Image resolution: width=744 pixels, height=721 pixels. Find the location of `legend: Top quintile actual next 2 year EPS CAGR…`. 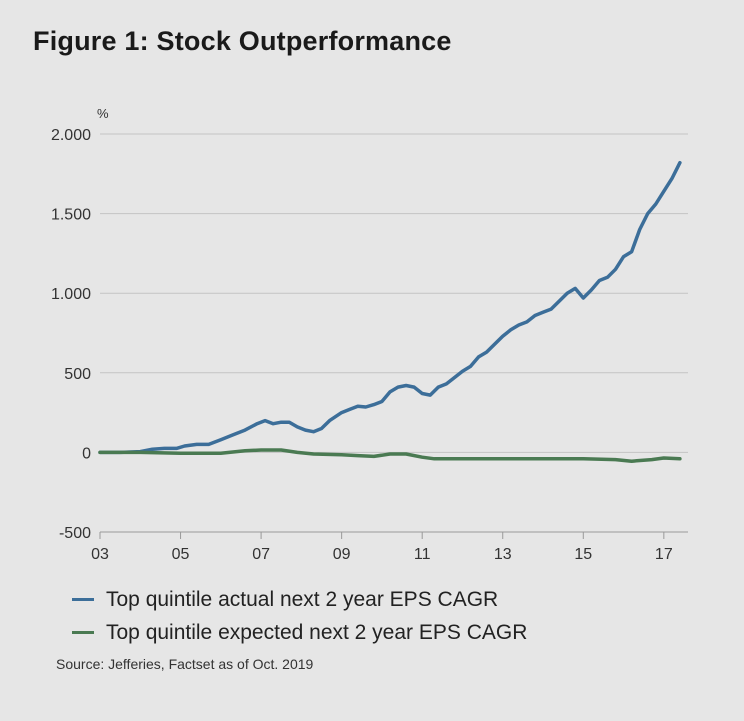

legend: Top quintile actual next 2 year EPS CAGR… is located at coordinates (299, 616).